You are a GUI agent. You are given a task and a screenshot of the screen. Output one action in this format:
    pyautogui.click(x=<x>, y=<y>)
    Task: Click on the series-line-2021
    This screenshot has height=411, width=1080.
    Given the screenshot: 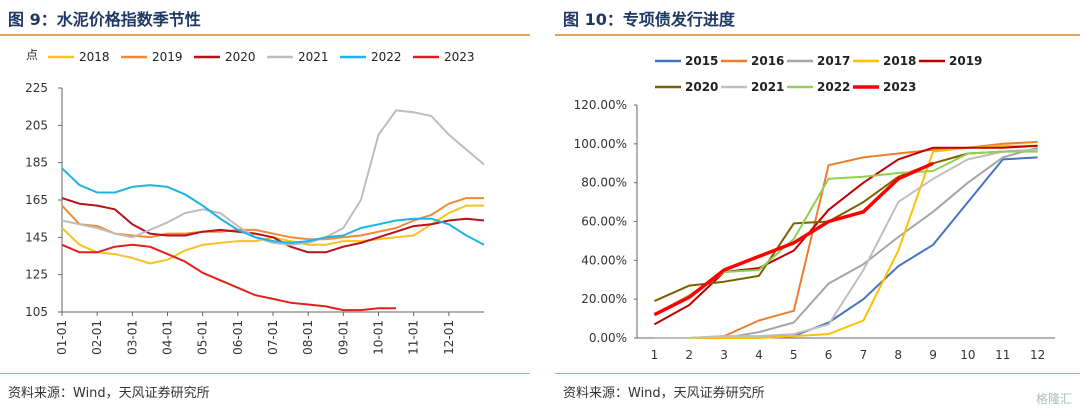 What is the action you would take?
    pyautogui.click(x=273, y=177)
    